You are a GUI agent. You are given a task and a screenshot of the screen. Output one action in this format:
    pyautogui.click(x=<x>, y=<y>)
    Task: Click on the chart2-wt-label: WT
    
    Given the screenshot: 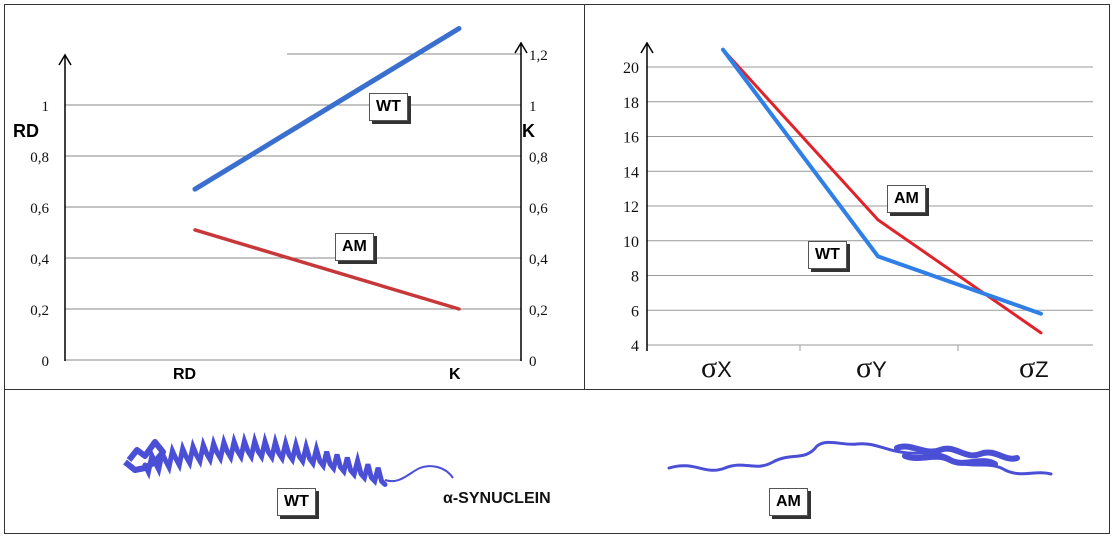 What is the action you would take?
    pyautogui.click(x=827, y=255)
    